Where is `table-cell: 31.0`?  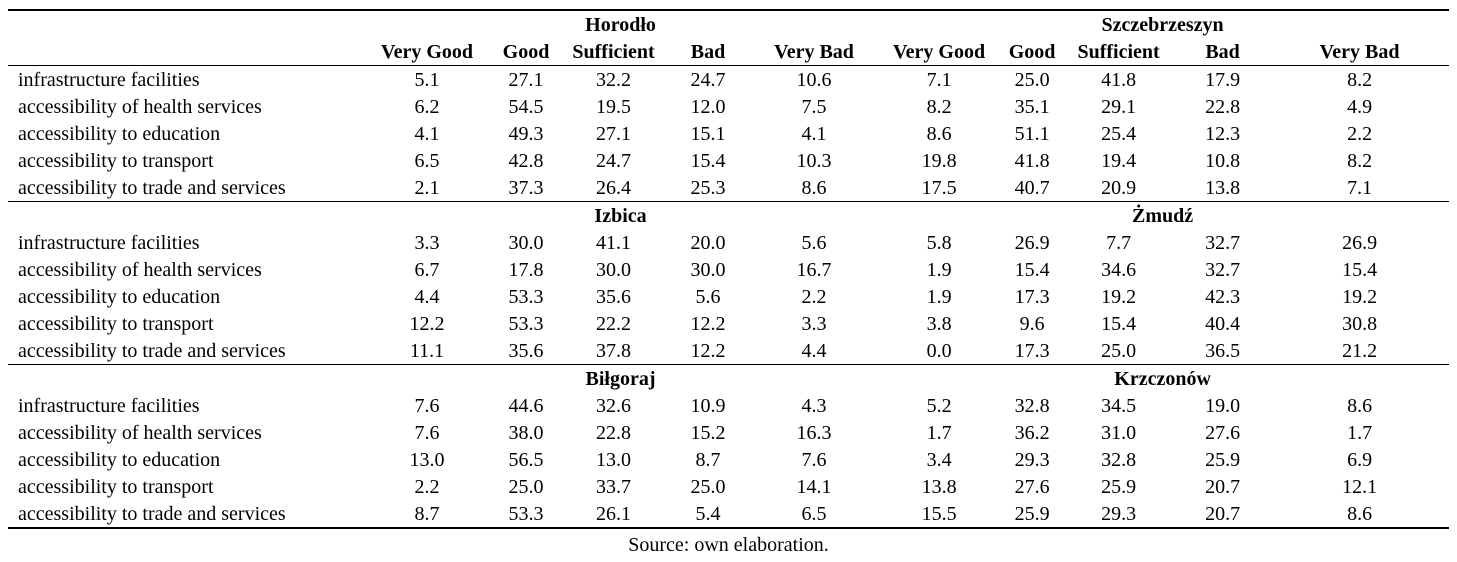
table-cell: 31.0 is located at coordinates (1119, 432).